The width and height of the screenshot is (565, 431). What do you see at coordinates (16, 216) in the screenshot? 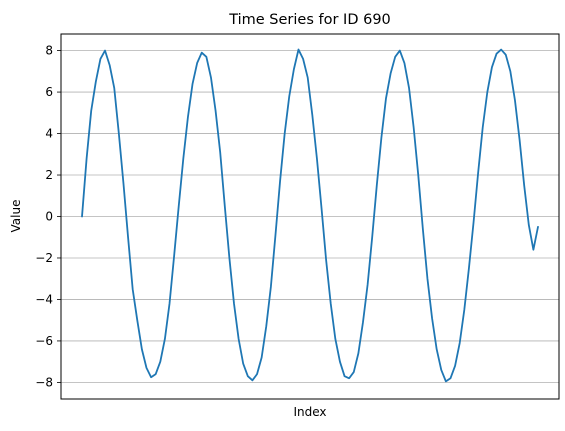
I see `y-axis-label: Value` at bounding box center [16, 216].